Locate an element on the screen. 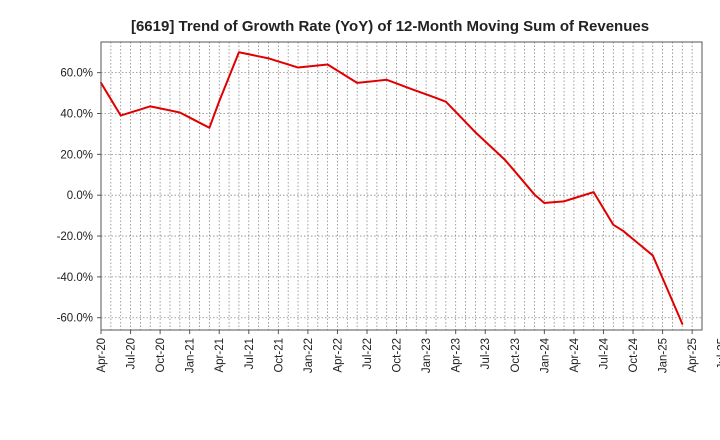 The image size is (720, 440). x-tick-label: Apr-25 is located at coordinates (693, 355).